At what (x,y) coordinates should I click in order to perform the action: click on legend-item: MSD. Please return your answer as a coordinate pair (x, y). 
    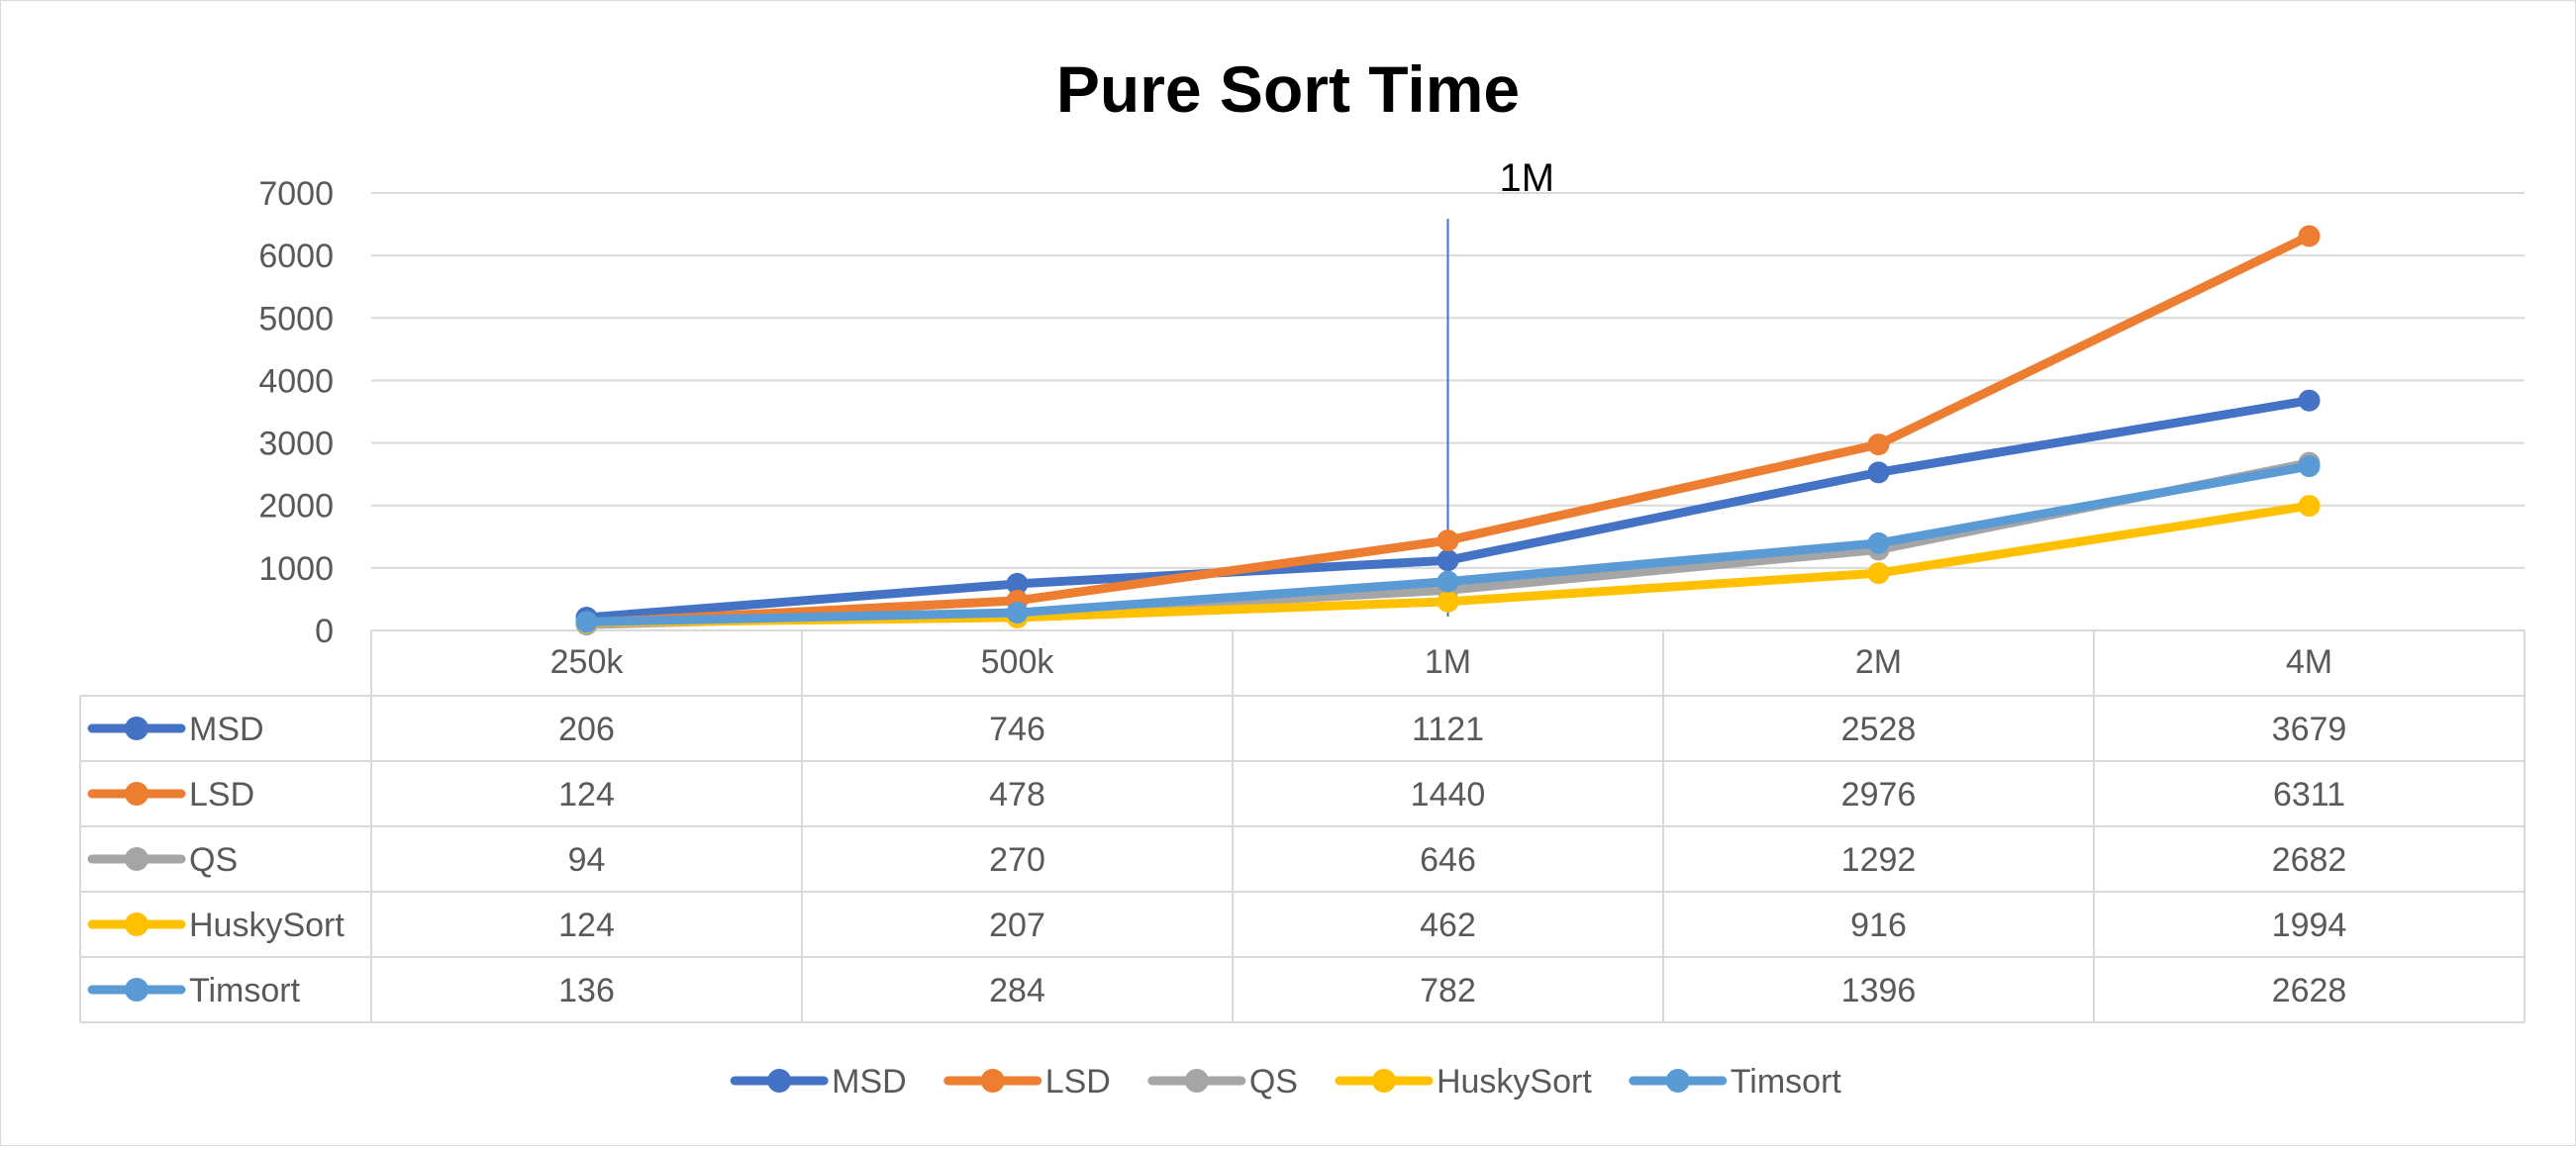
    Looking at the image, I should click on (819, 1082).